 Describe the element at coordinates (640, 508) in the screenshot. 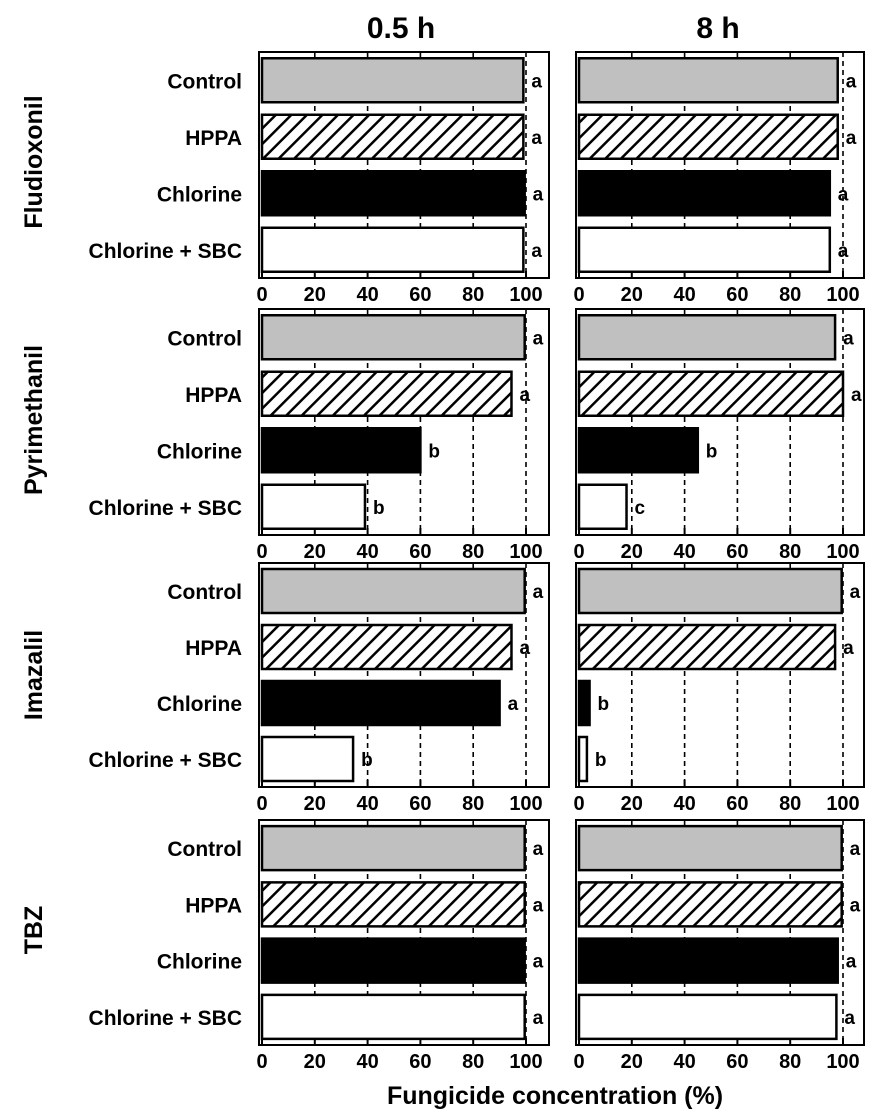

I see `significance-letter: c` at that location.